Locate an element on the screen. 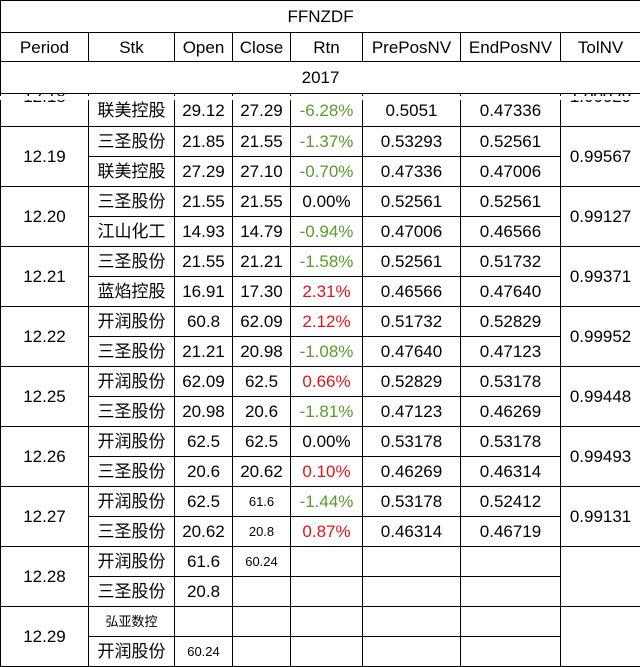 The height and width of the screenshot is (667, 640). period-cell: 12.22 is located at coordinates (45, 337).